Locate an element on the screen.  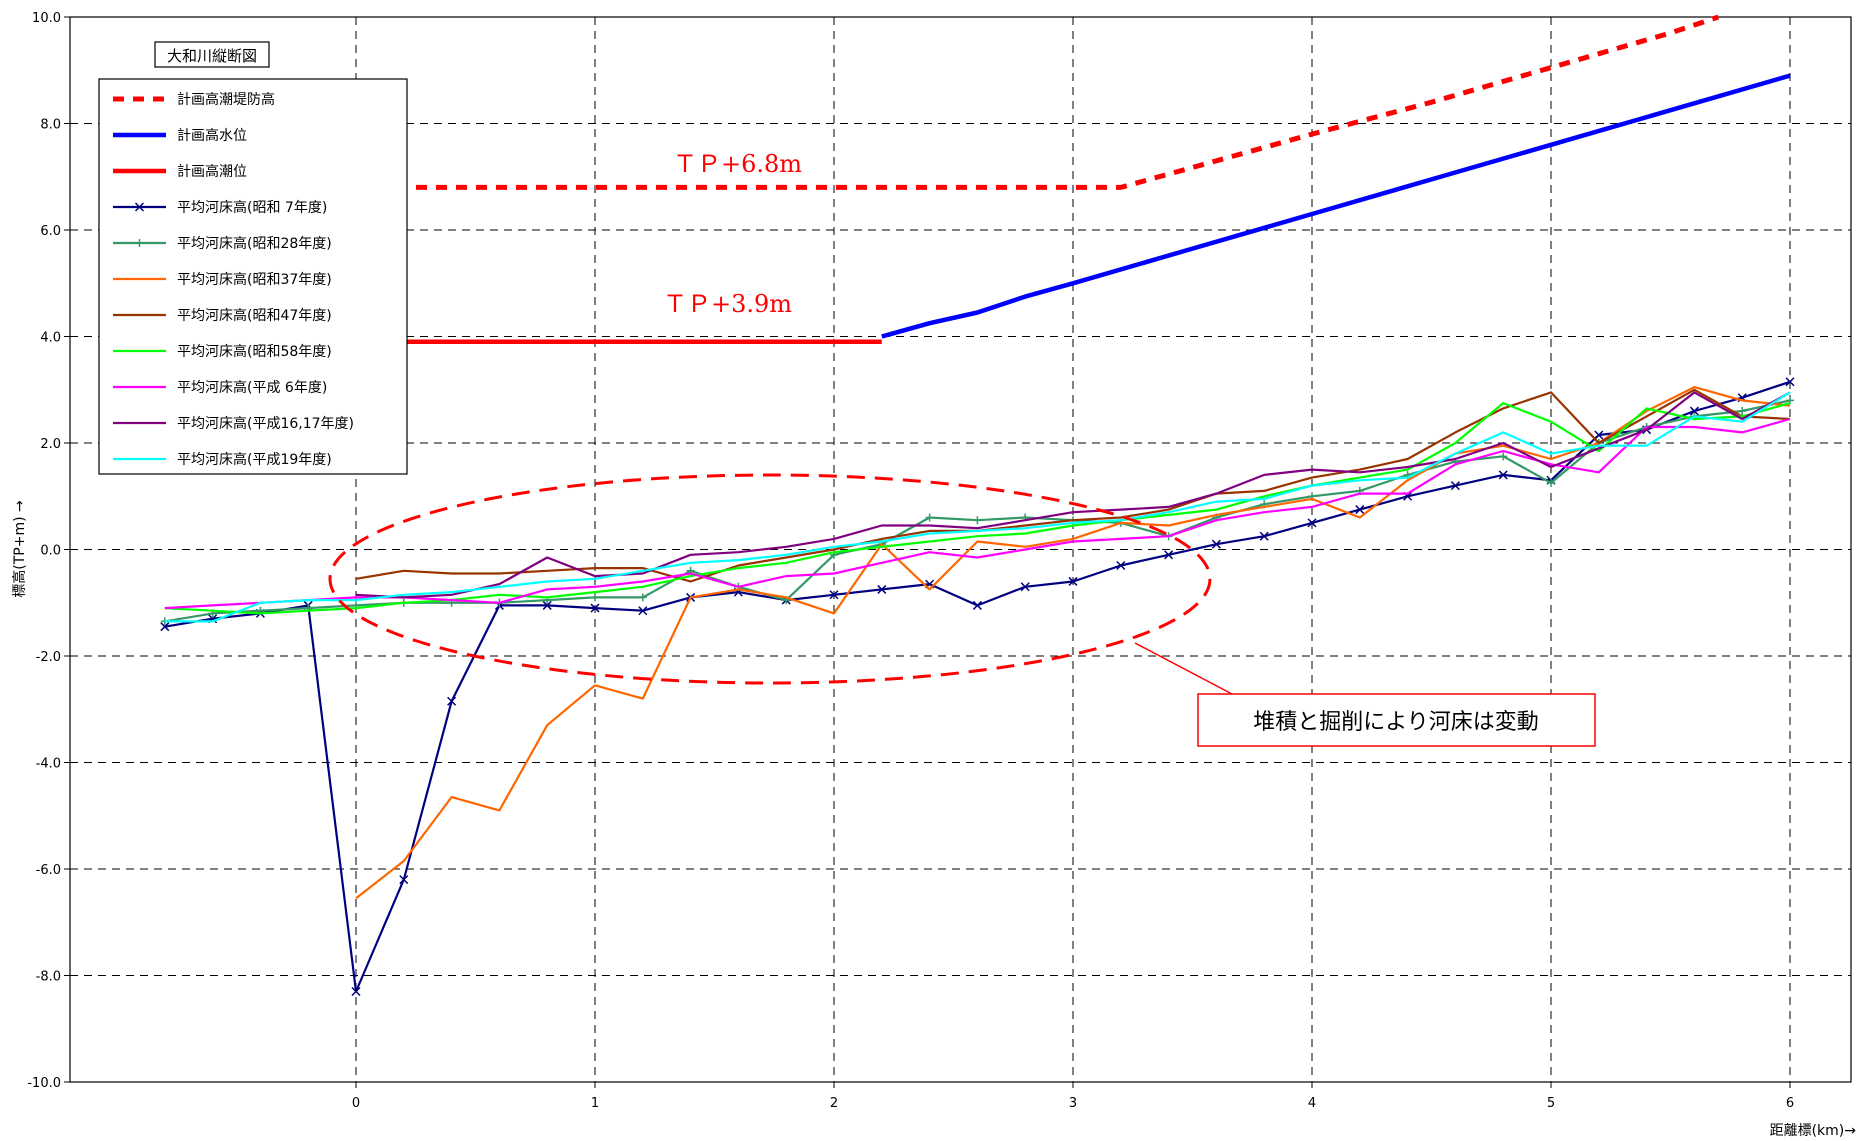
legend-item-7: 平均河床高(昭和58年度) is located at coordinates (222, 351).